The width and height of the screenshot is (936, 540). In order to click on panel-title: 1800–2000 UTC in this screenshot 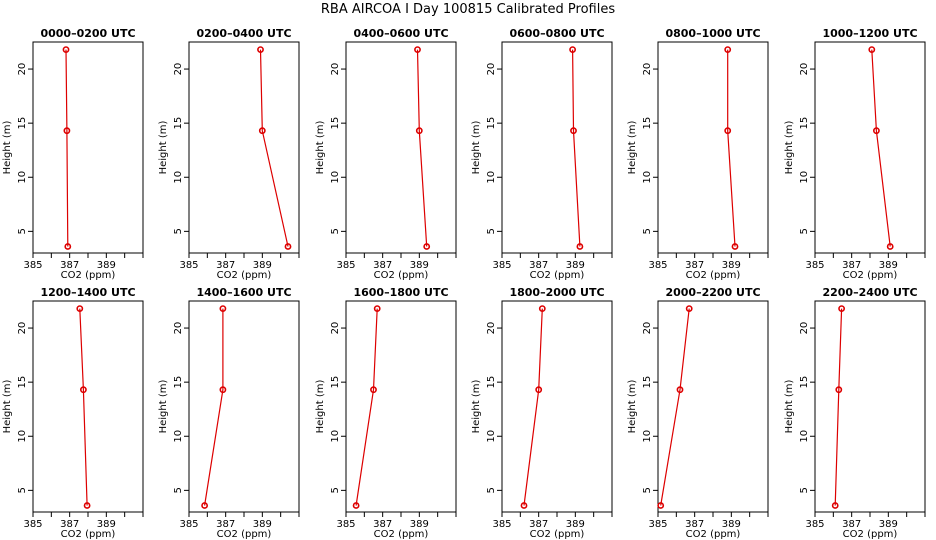, I will do `click(556, 292)`.